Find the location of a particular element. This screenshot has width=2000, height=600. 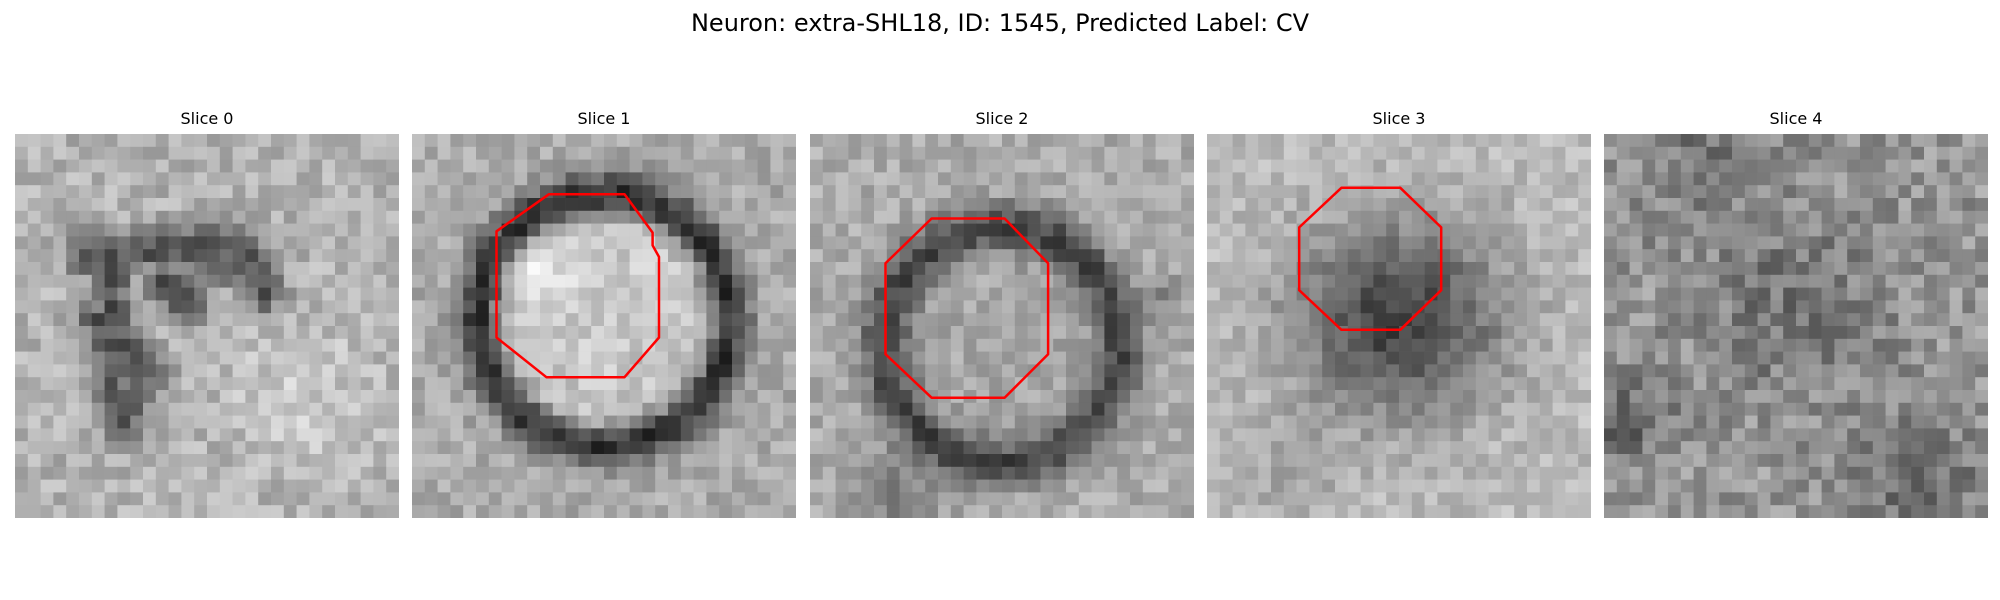

slice-title: Slice 4 is located at coordinates (1796, 118).